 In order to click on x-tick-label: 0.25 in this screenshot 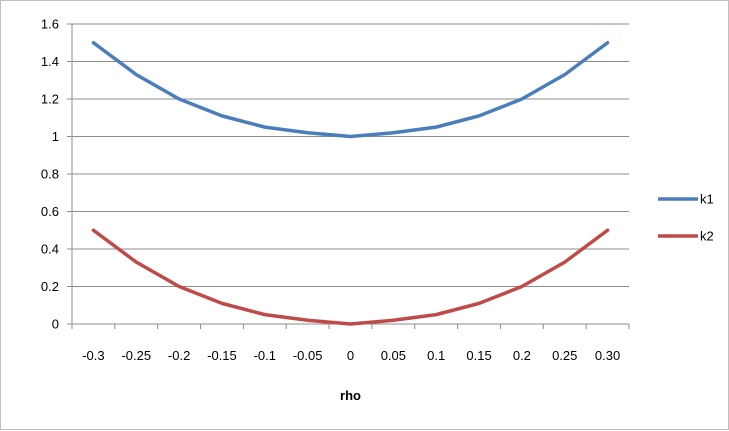, I will do `click(564, 355)`.